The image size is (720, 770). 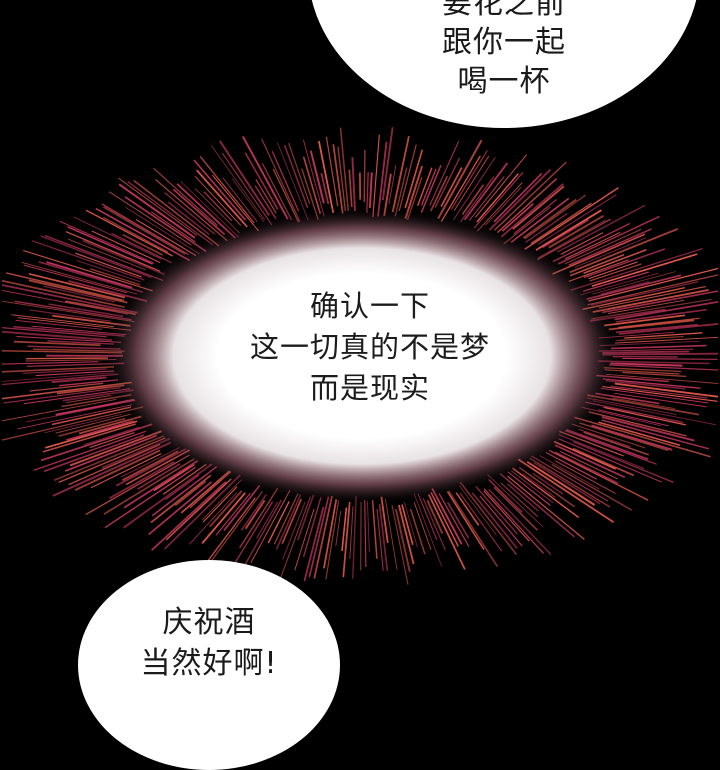 I want to click on speech-line: 庆祝酒, so click(x=209, y=622).